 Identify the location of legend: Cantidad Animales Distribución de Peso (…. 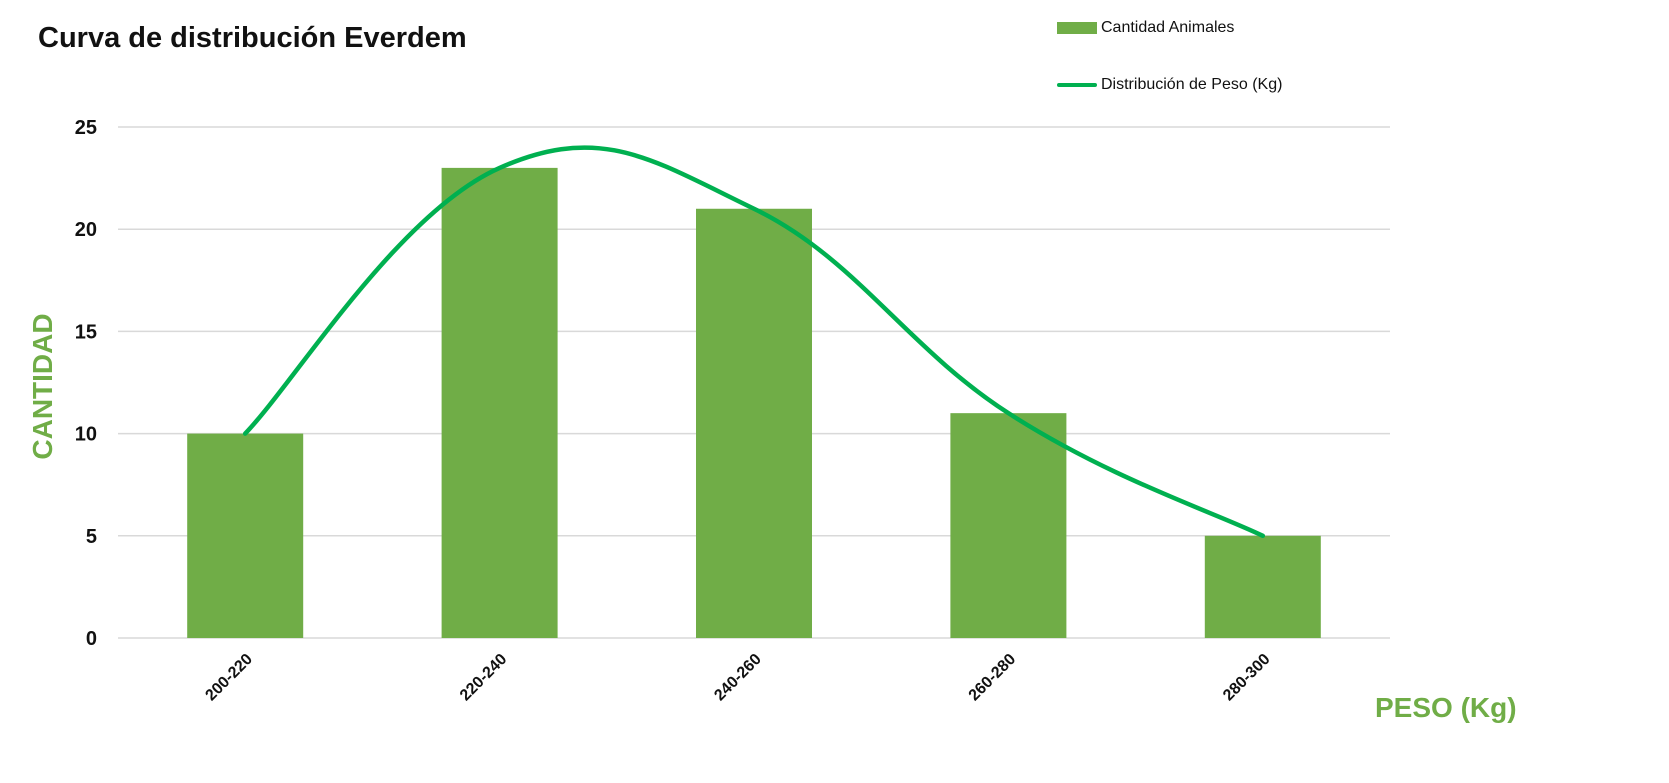
(1169, 56).